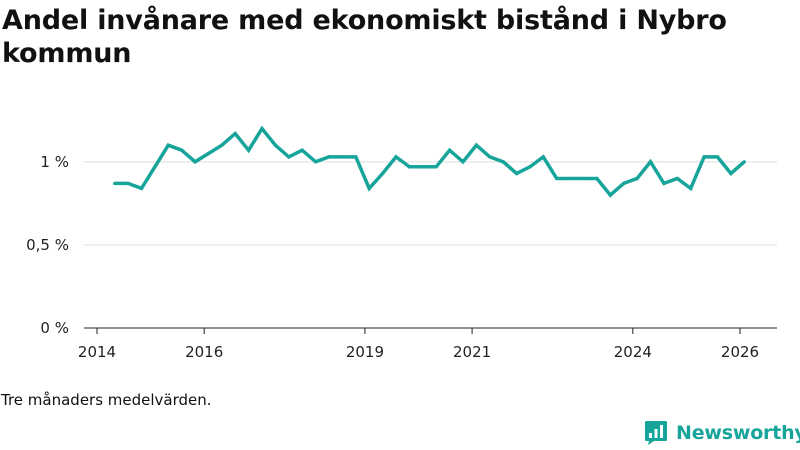 This screenshot has height=450, width=800. What do you see at coordinates (97, 352) in the screenshot?
I see `x-tick-label: 2014` at bounding box center [97, 352].